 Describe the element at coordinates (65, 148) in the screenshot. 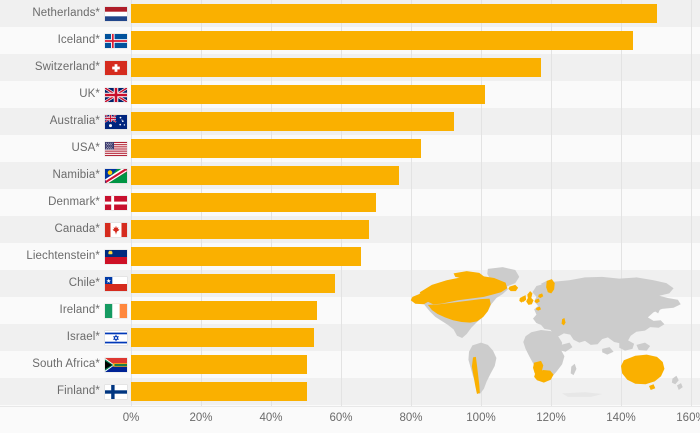

I see `category-label-cell: USA*` at that location.